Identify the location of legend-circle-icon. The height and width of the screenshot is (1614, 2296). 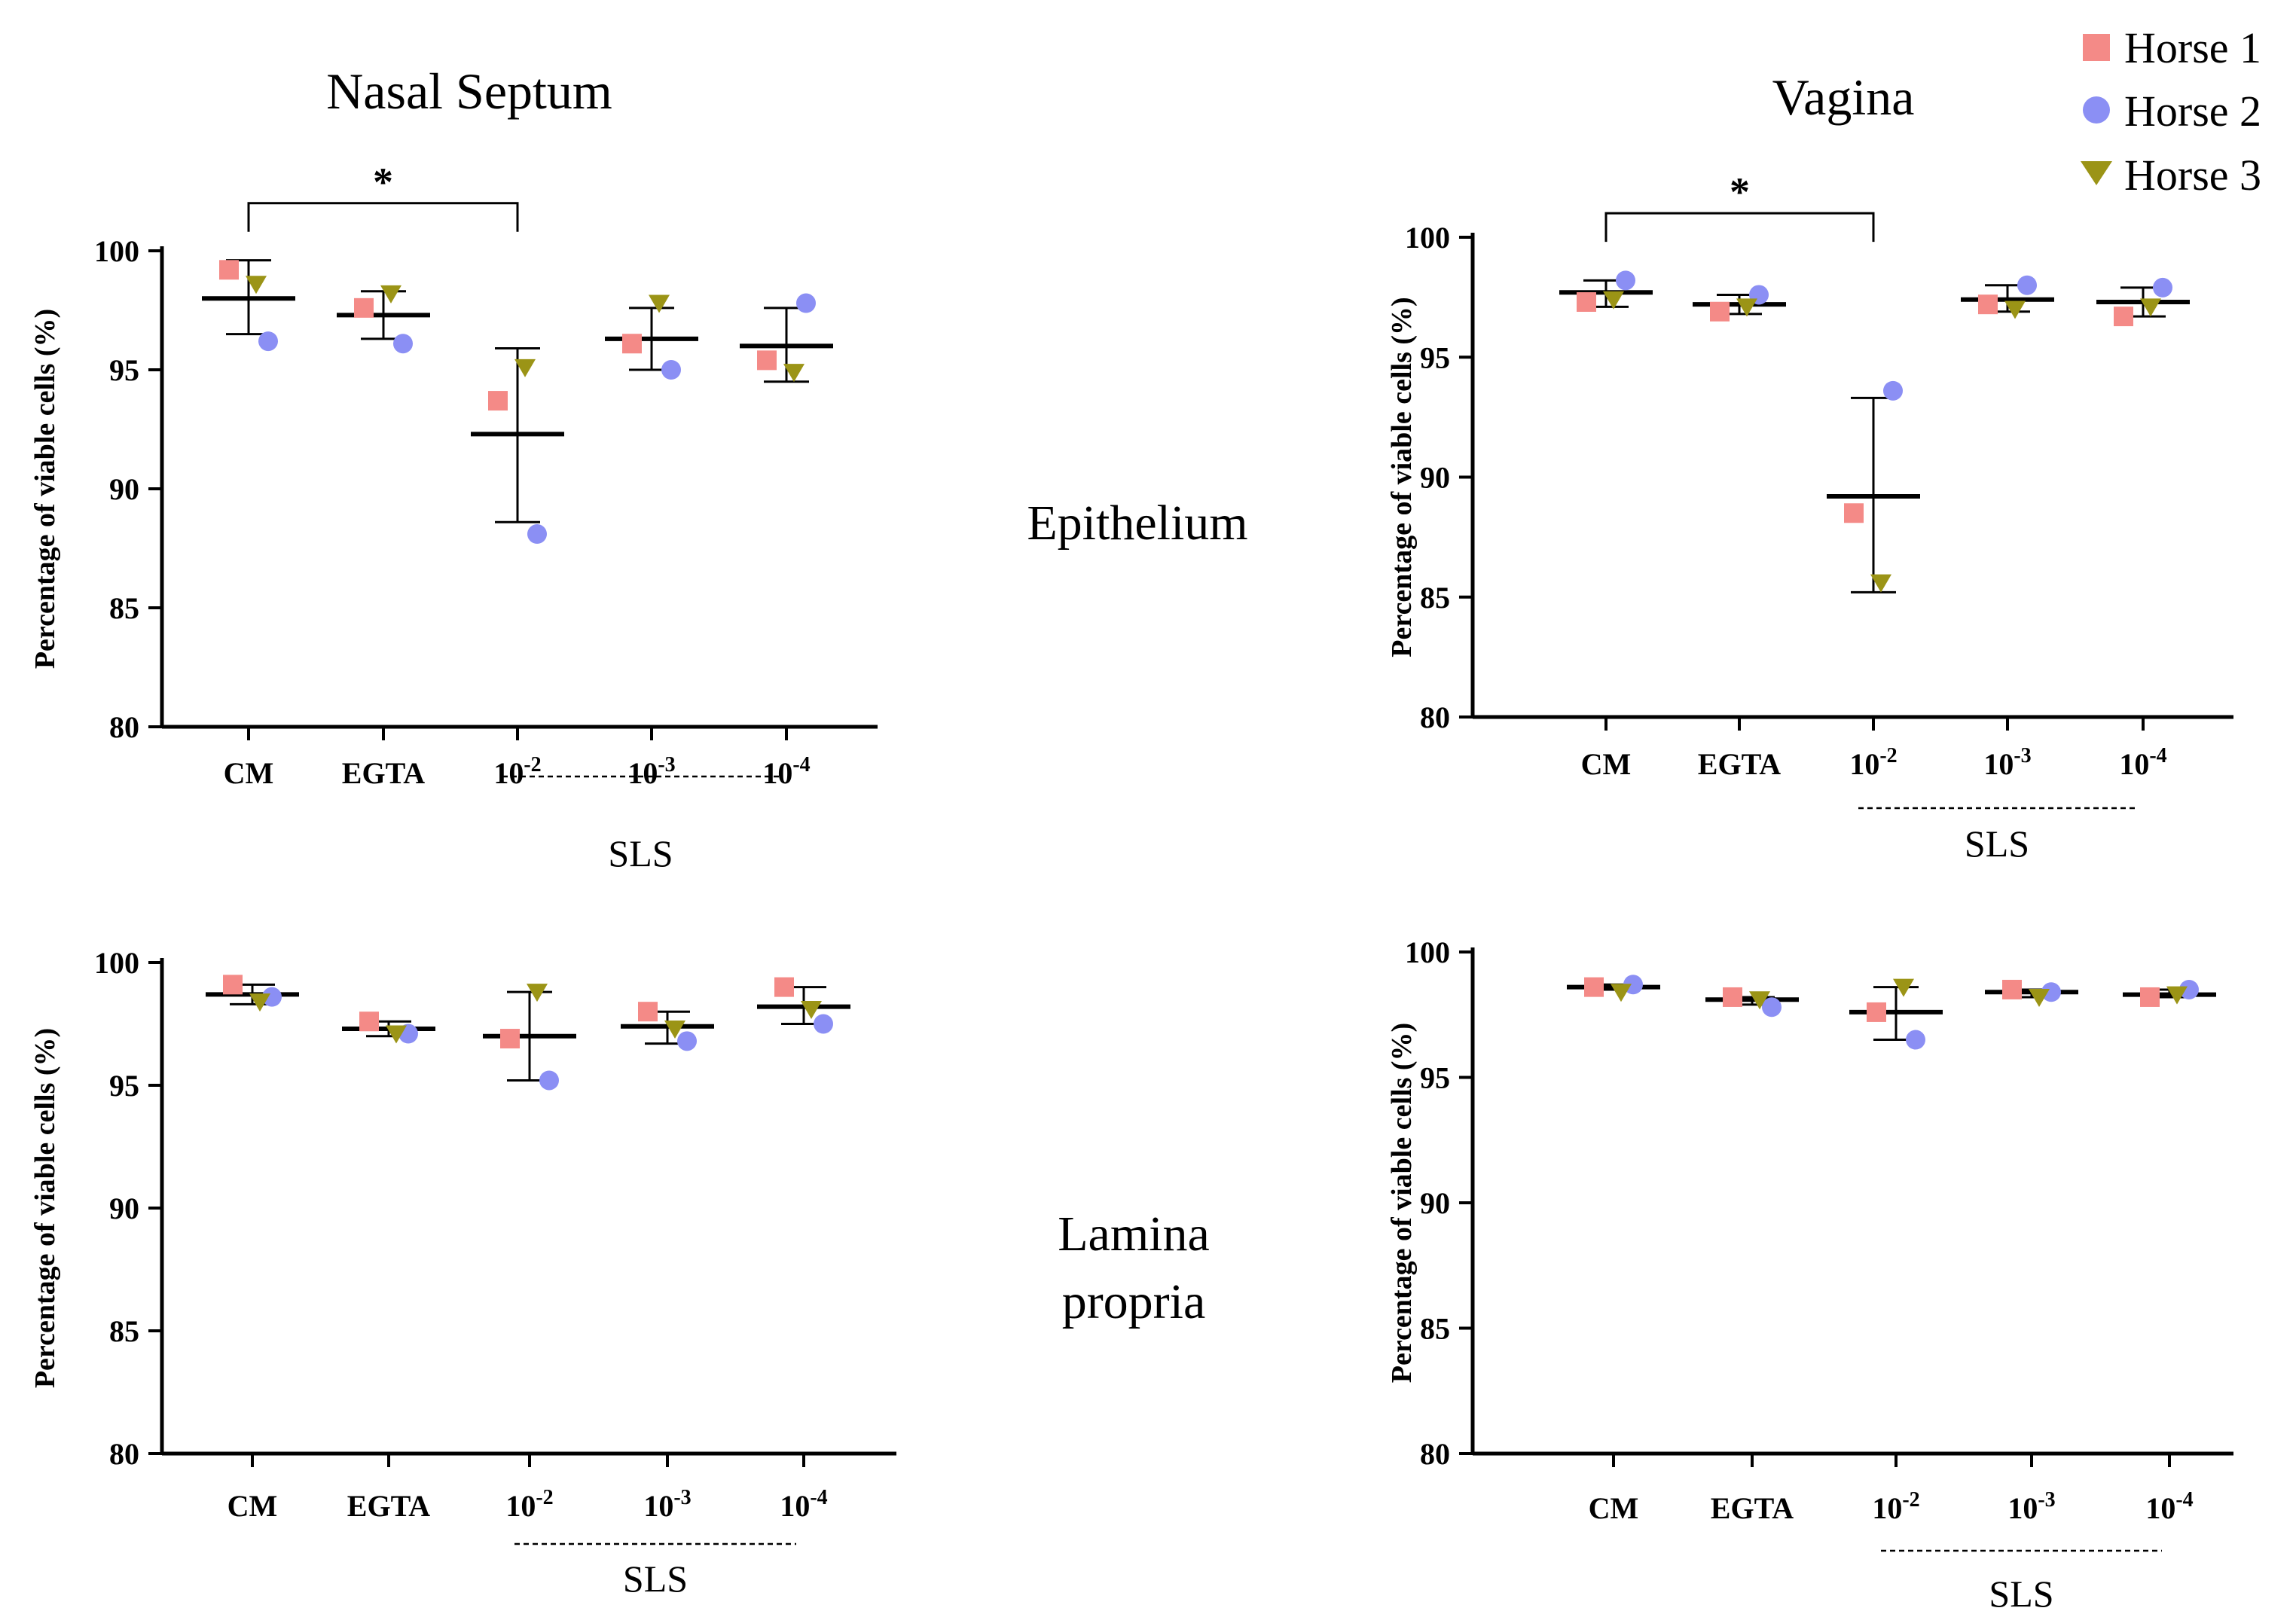
(2096, 110).